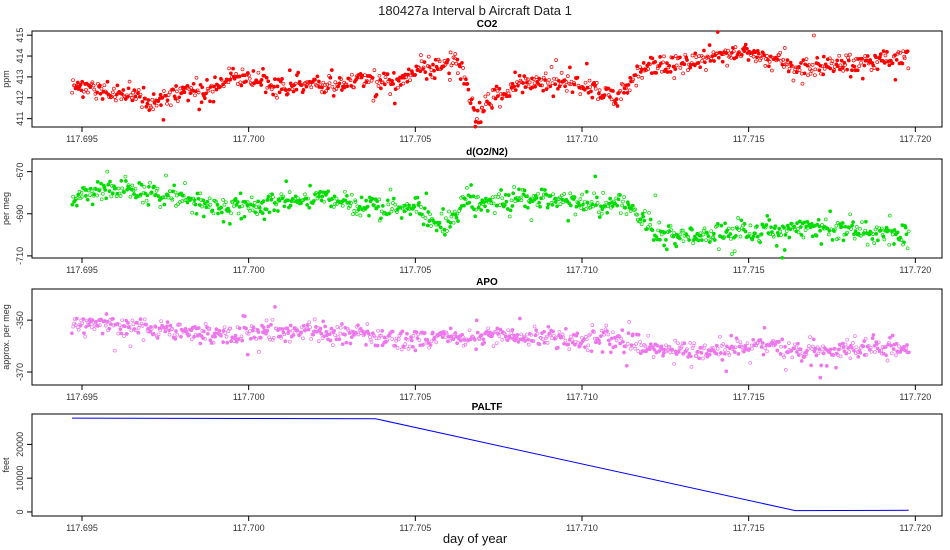 This screenshot has height=550, width=950. What do you see at coordinates (415, 139) in the screenshot?
I see `x-tick-label: 117.705` at bounding box center [415, 139].